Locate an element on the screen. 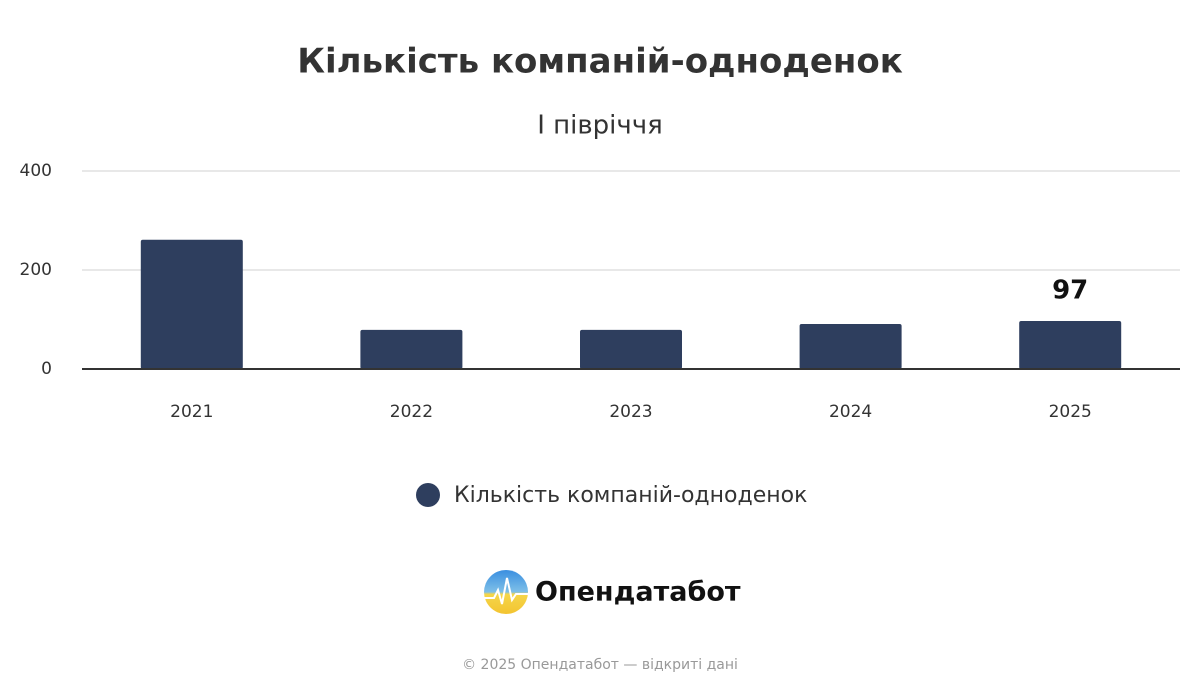 Image resolution: width=1200 pixels, height=700 pixels. footer: © 2025 Опендатабот — відкриті дані is located at coordinates (600, 665).